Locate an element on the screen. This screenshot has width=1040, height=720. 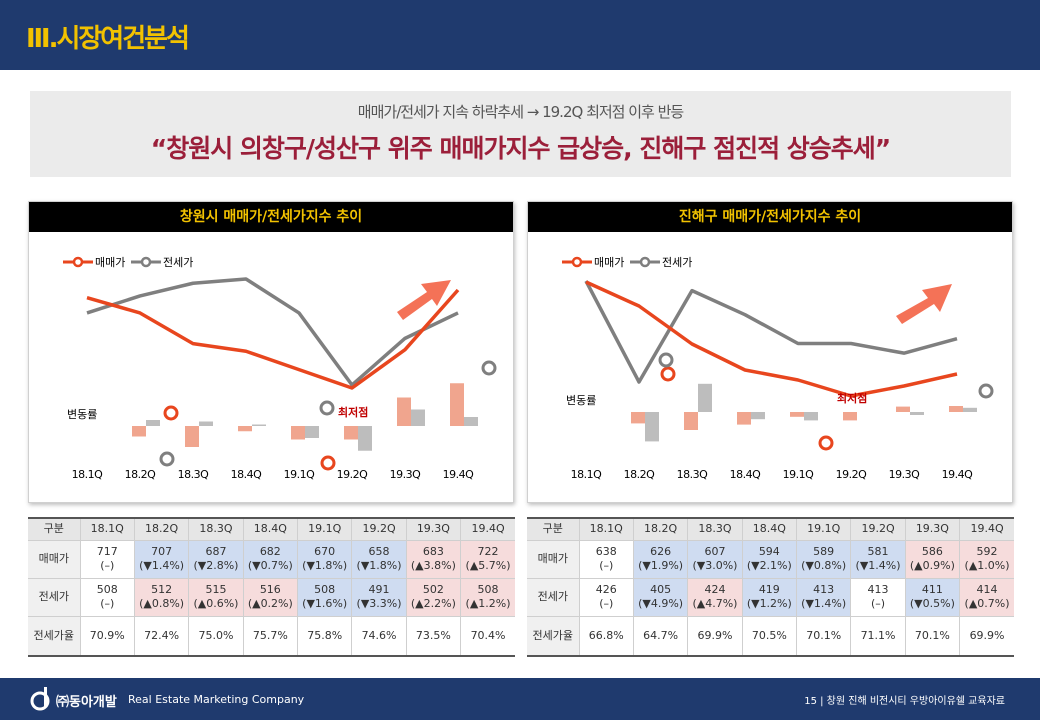
cell-value: 64.7% is located at coordinates (661, 635).